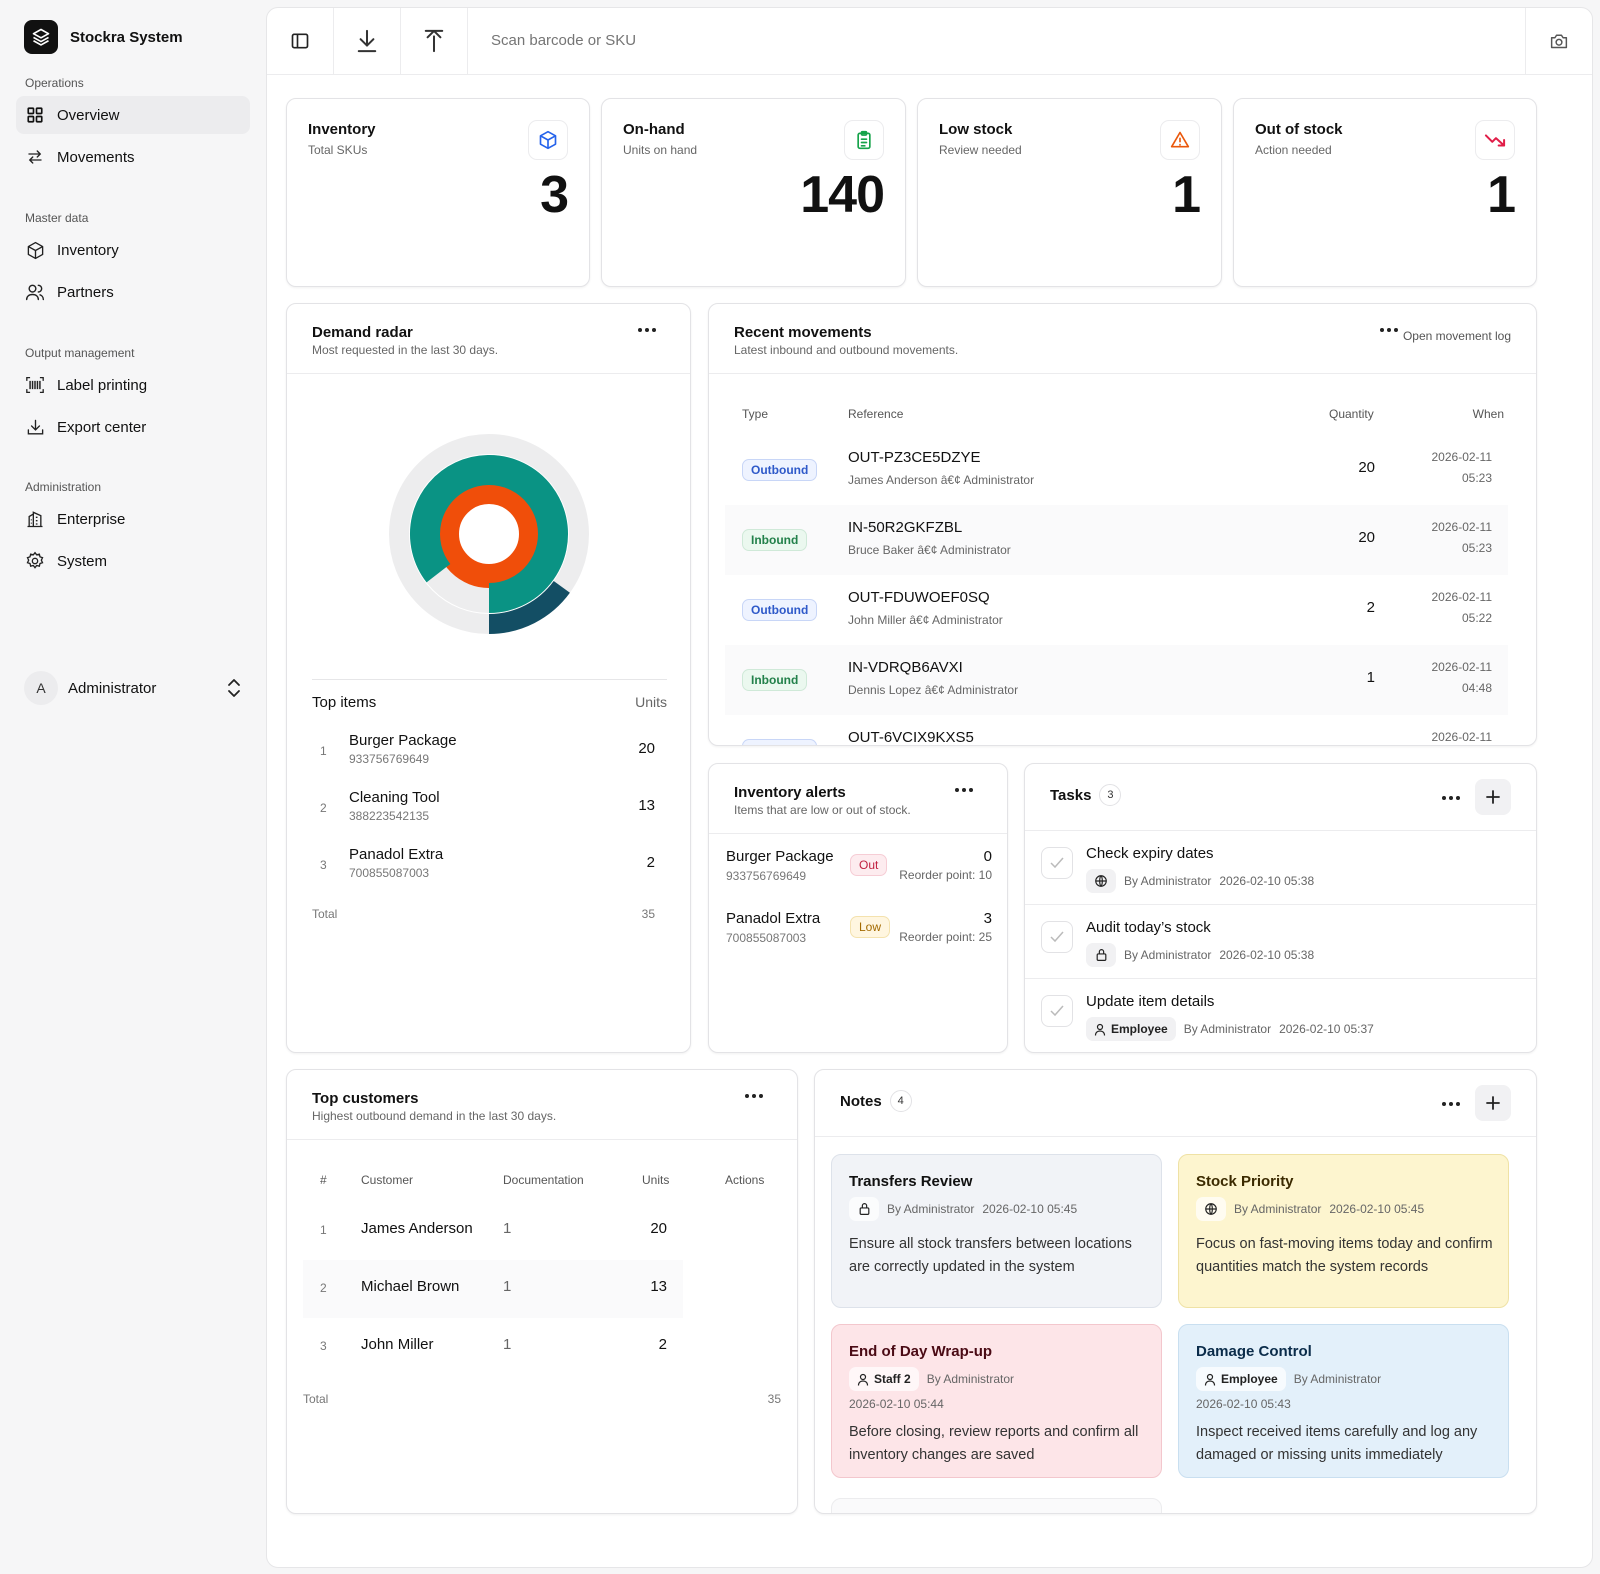 The width and height of the screenshot is (1600, 1574). What do you see at coordinates (976, 129) in the screenshot?
I see `kpi-title: Low stock` at bounding box center [976, 129].